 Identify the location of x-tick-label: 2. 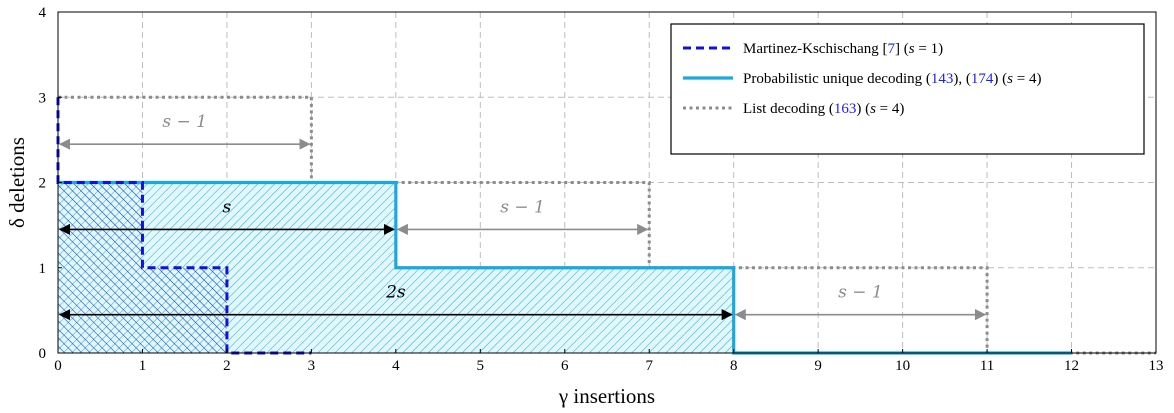
(227, 366).